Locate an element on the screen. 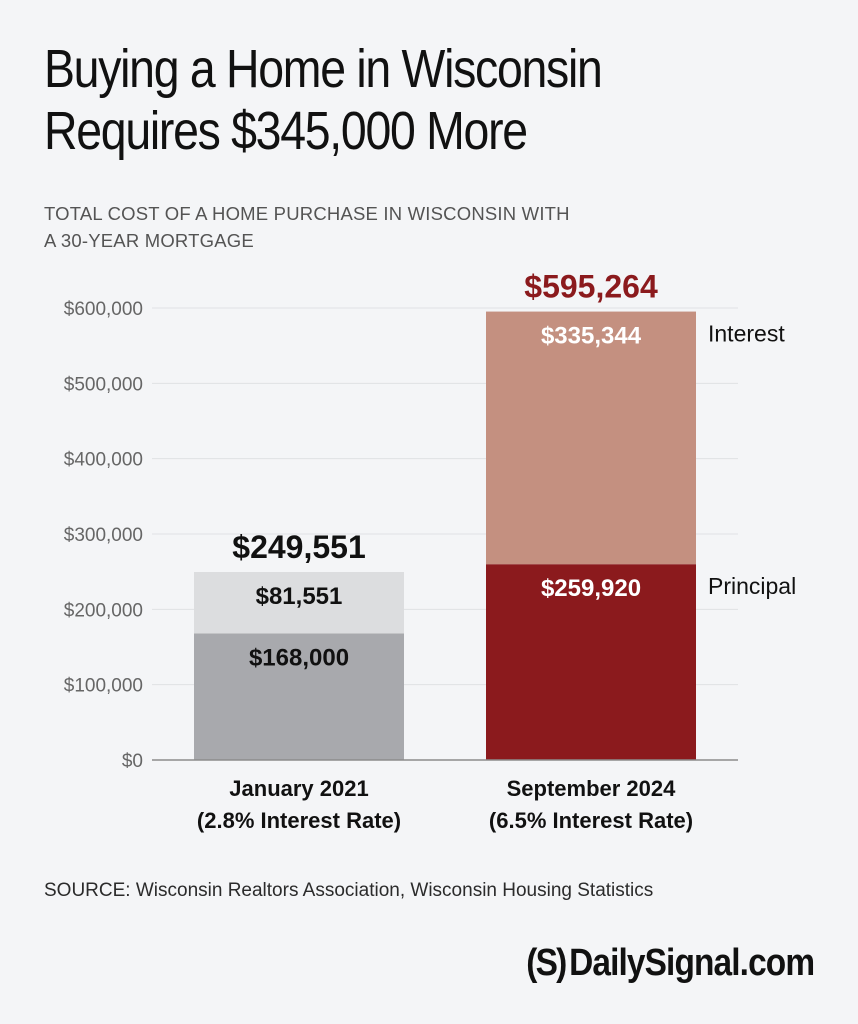 This screenshot has height=1024, width=858. y-tick-label: $400,000 is located at coordinates (103, 460).